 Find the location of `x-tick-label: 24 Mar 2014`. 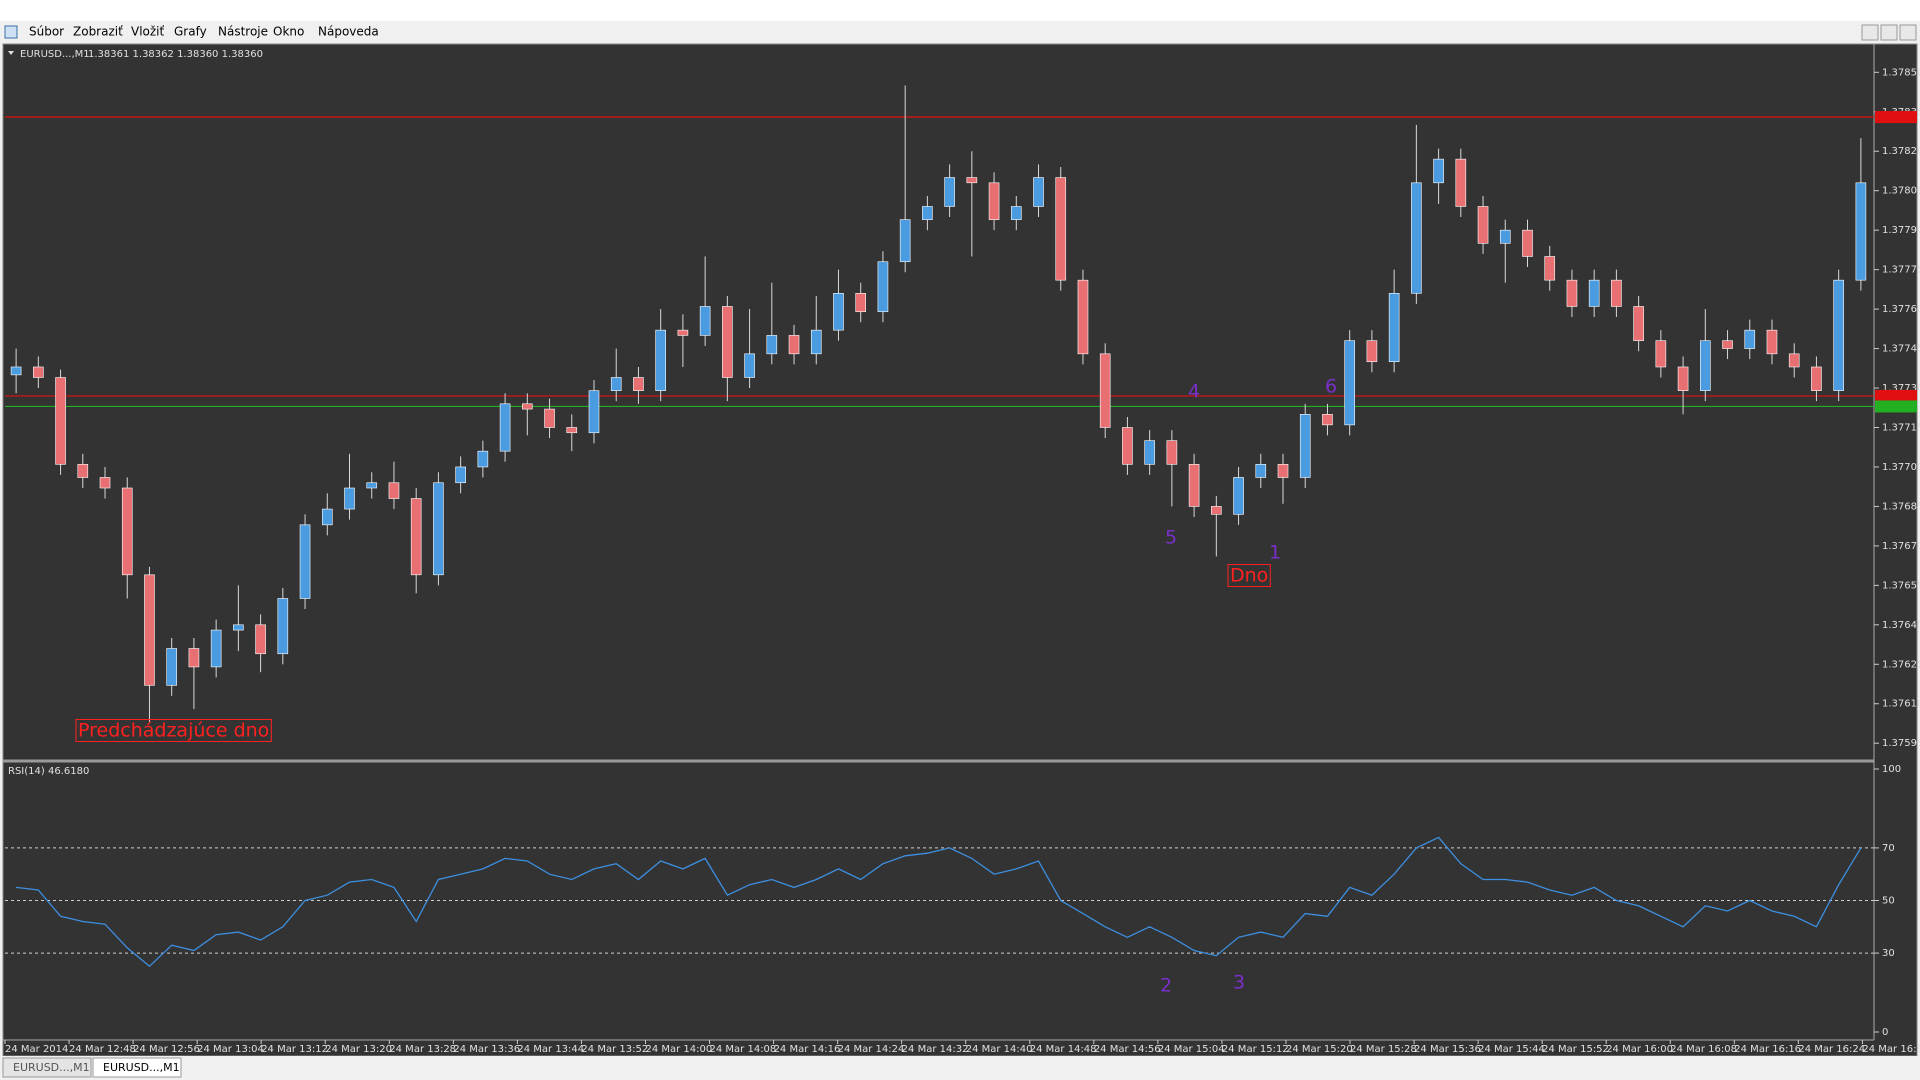

x-tick-label: 24 Mar 2014 is located at coordinates (36, 1049).